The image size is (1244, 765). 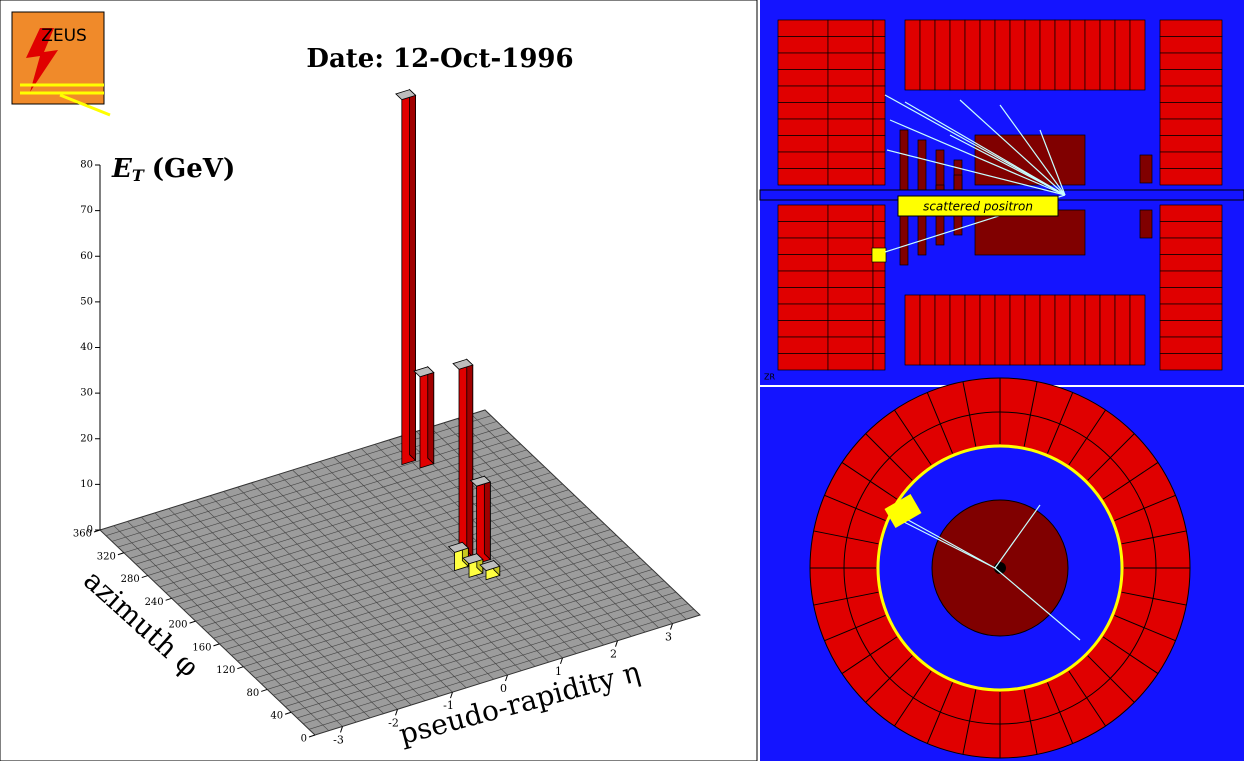 I want to click on mid-ring, so click(x=1000, y=568).